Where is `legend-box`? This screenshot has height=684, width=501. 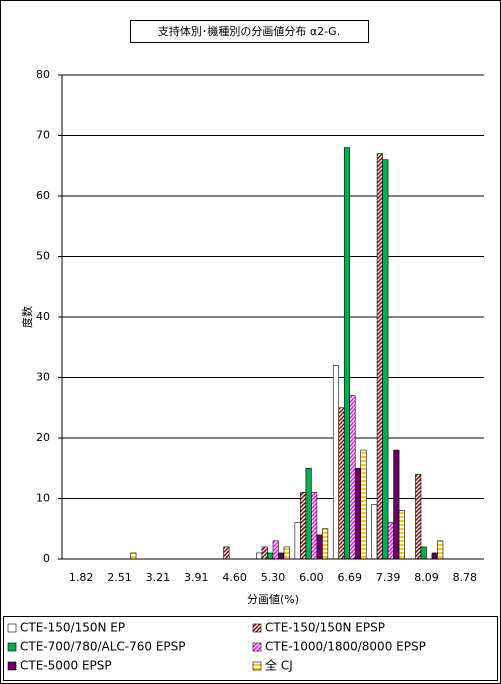
legend-box is located at coordinates (250, 648).